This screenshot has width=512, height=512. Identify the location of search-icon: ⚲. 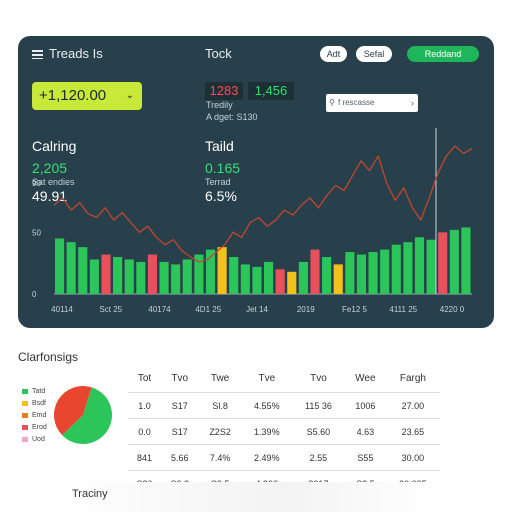
(332, 102).